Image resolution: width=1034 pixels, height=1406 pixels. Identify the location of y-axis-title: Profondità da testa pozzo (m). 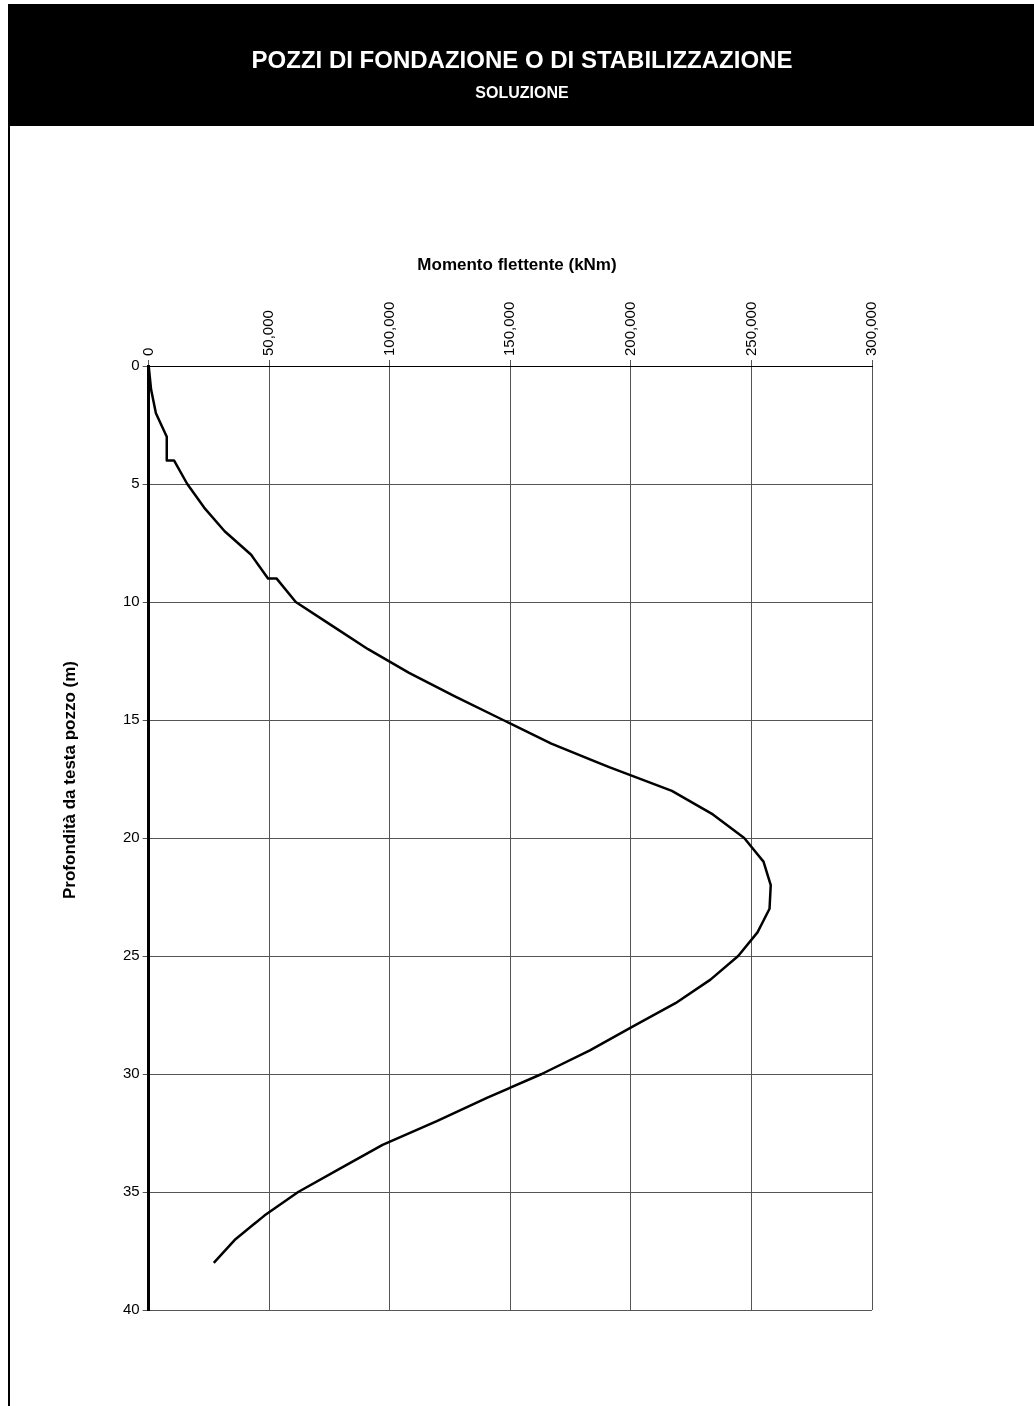
(70, 780).